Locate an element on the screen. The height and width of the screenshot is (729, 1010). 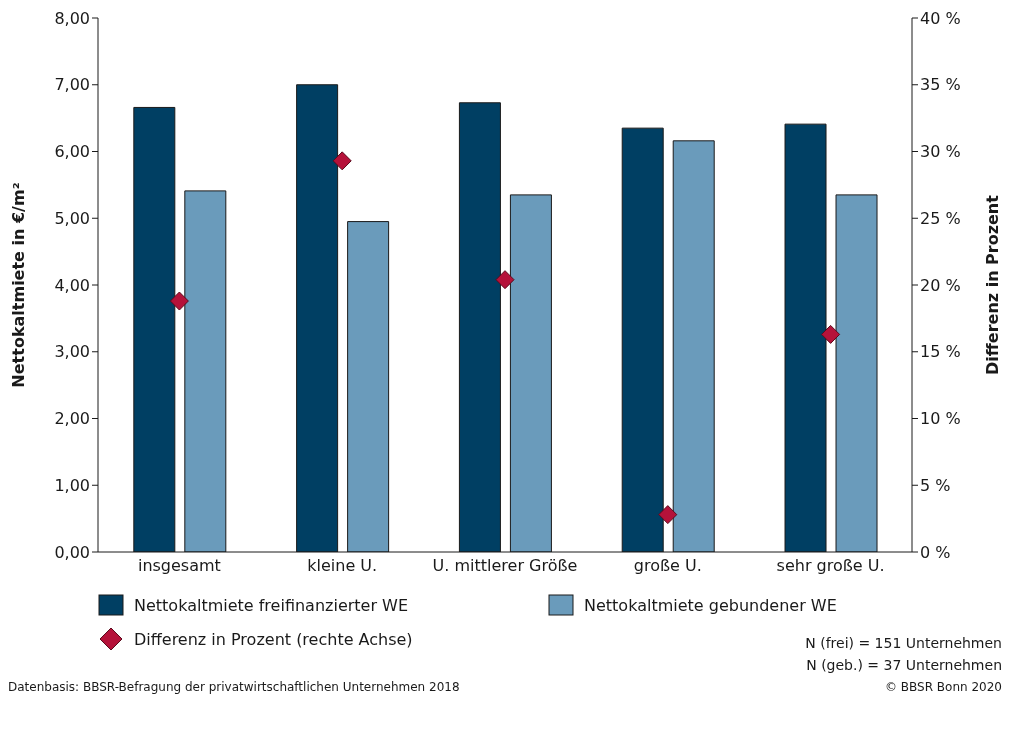
text: © BBSR Bonn 2020 is located at coordinates (943, 687).